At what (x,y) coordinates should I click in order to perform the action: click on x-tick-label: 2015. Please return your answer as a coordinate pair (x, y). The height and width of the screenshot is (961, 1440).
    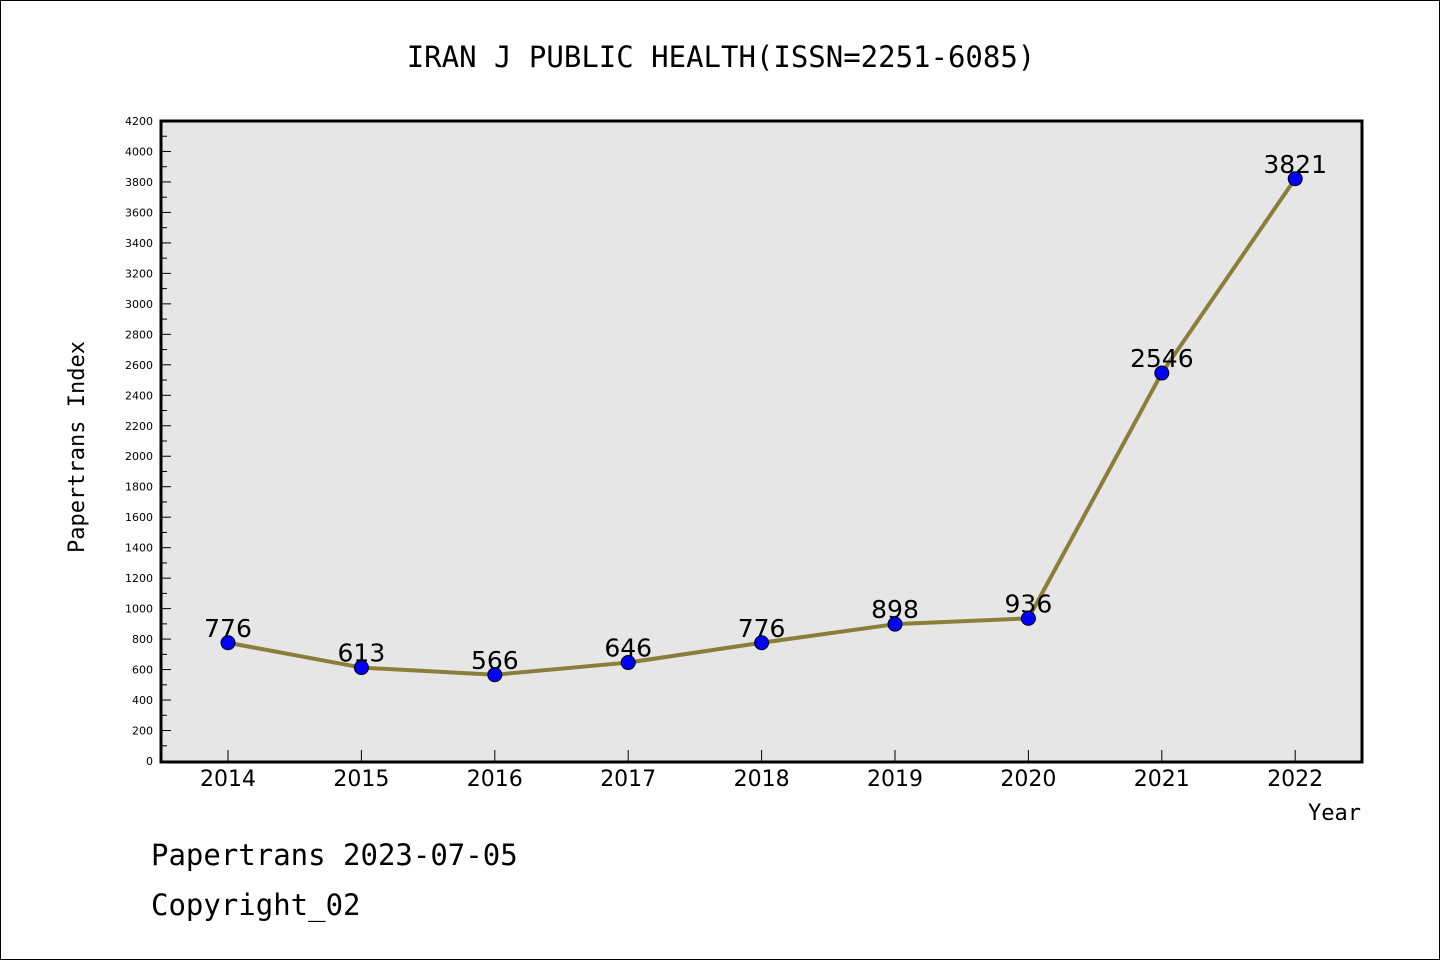
    Looking at the image, I should click on (361, 779).